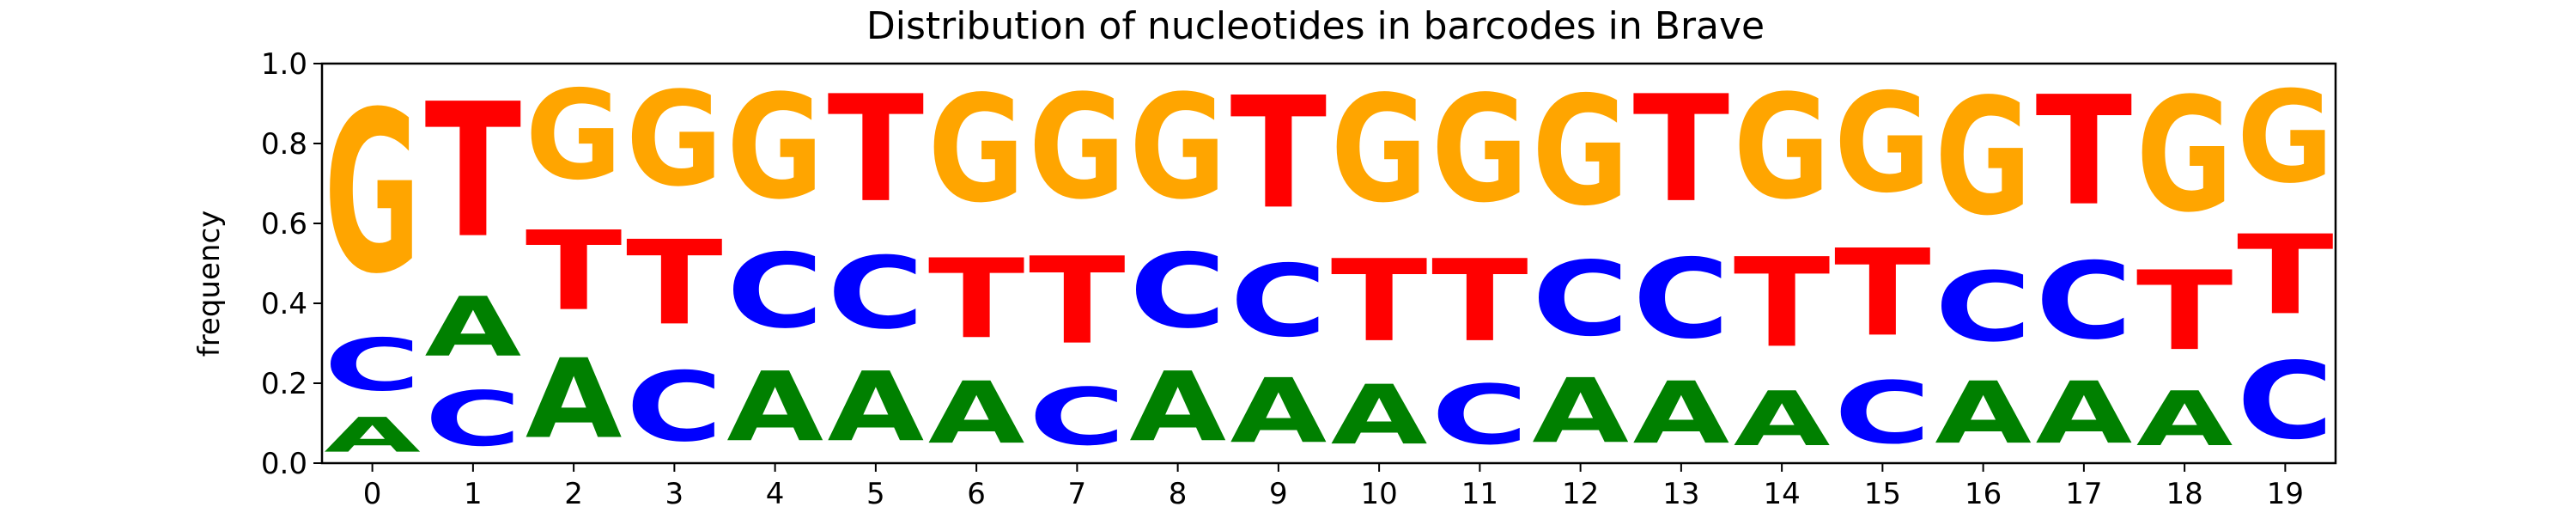 The image size is (2576, 519). I want to click on x-tick-label: 9, so click(1279, 494).